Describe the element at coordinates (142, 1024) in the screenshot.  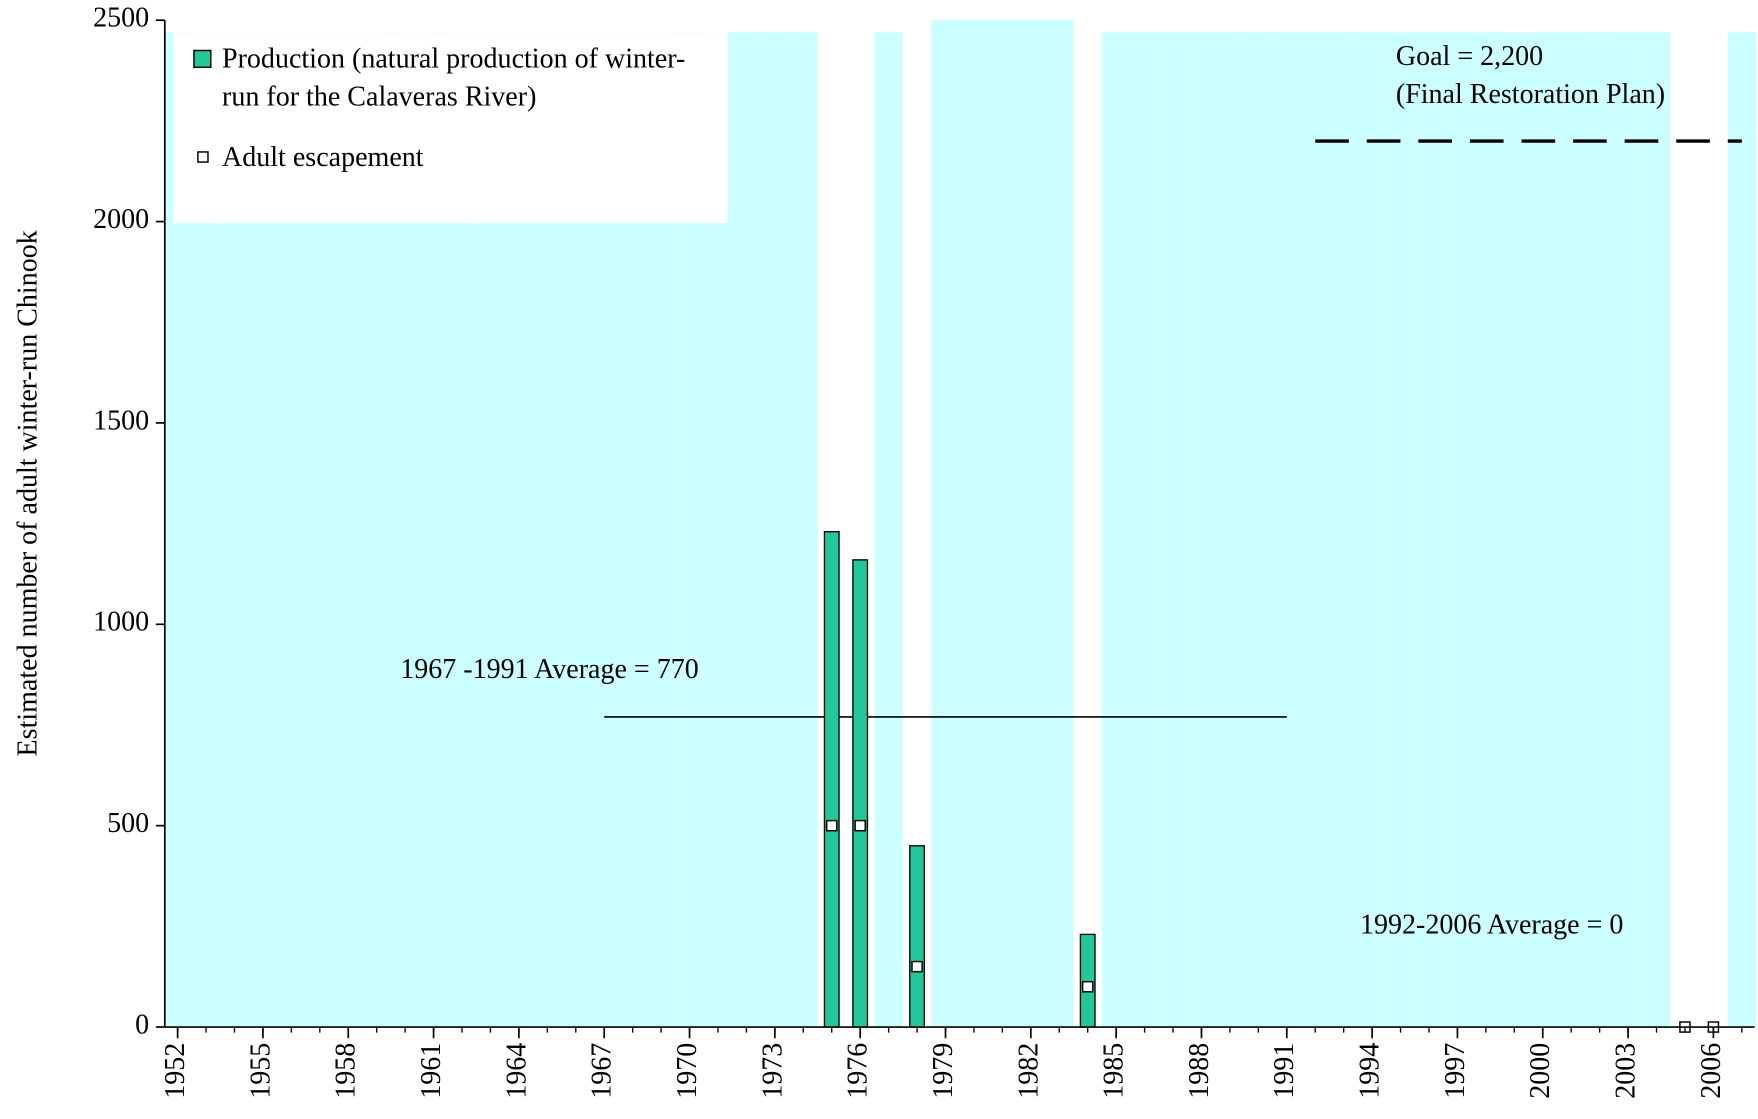
I see `y-tick-label: 0` at that location.